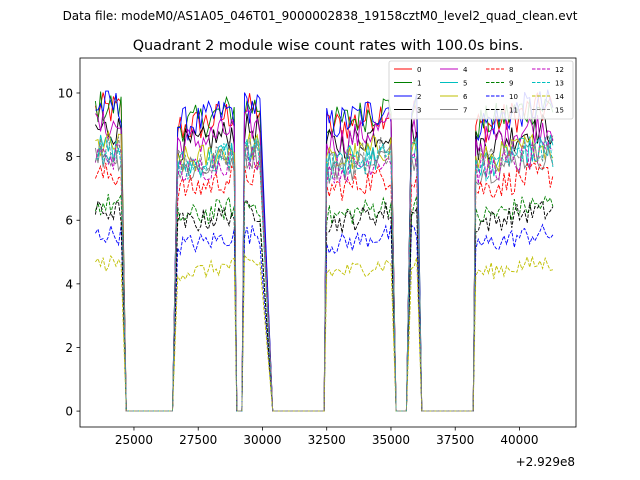 This screenshot has width=640, height=480. What do you see at coordinates (419, 84) in the screenshot?
I see `legend-label-1: 1` at bounding box center [419, 84].